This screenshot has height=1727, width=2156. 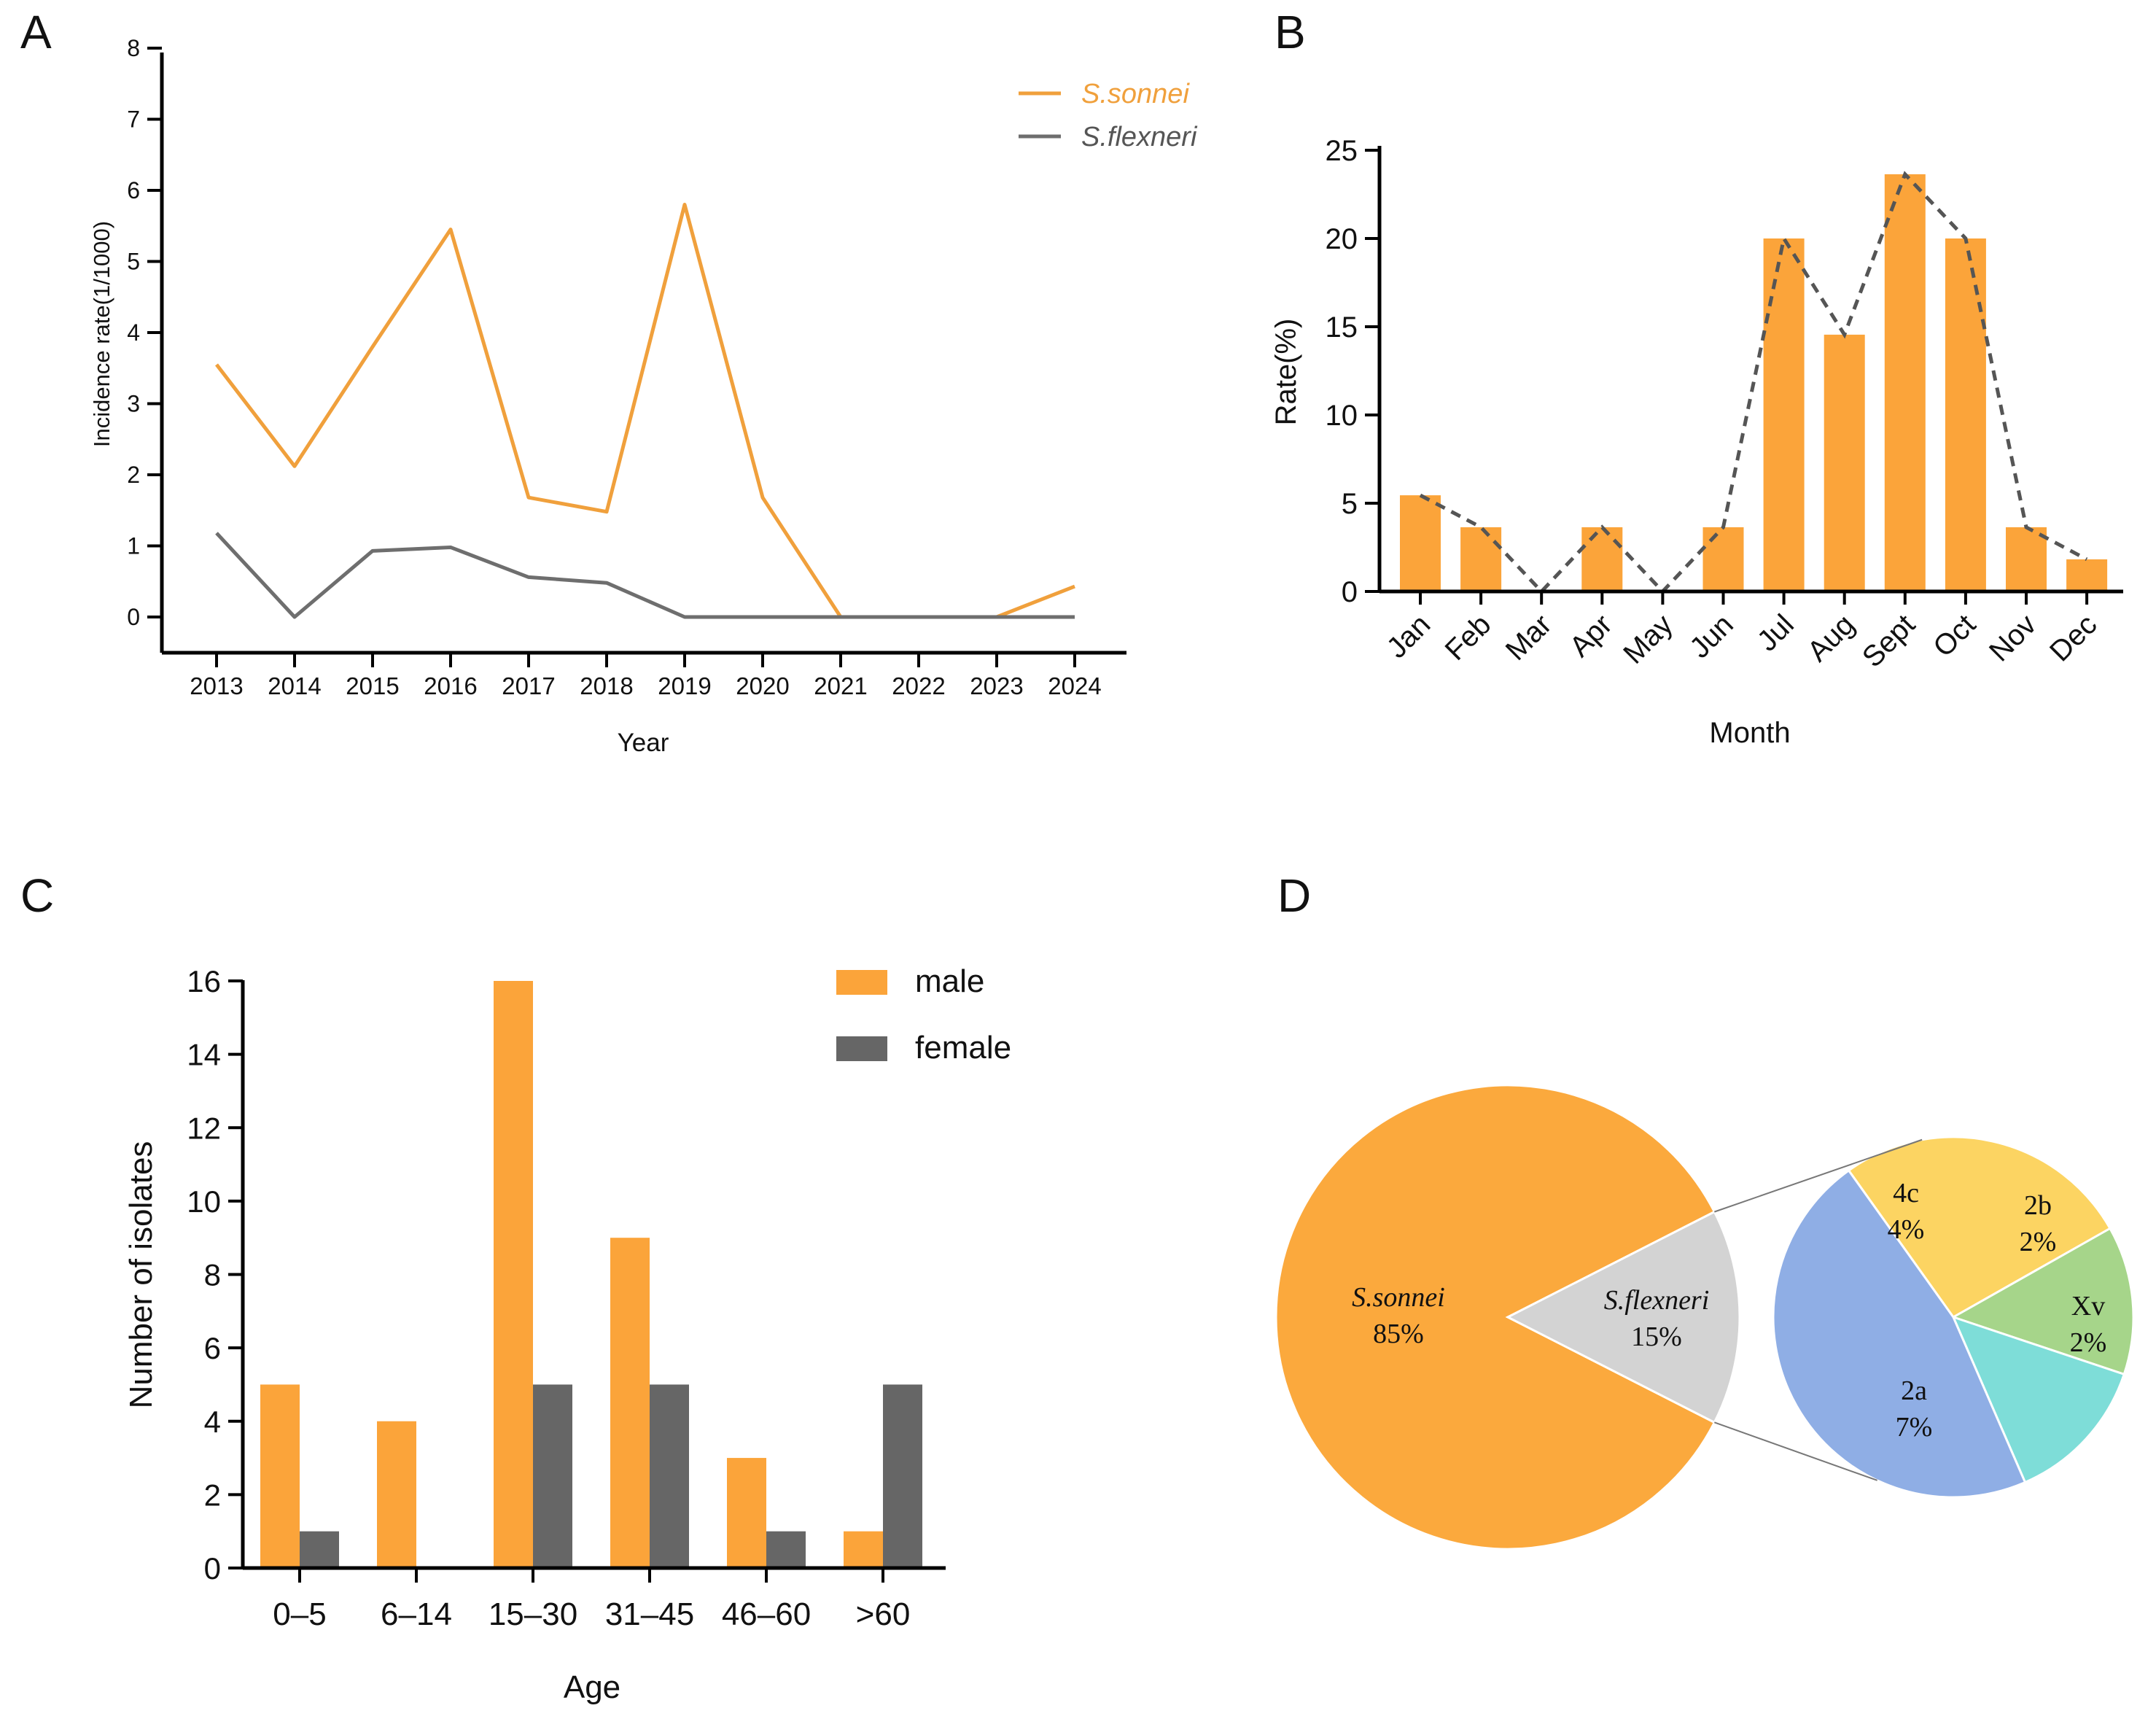 I want to click on a-x-tick-label: 2019, so click(x=684, y=686).